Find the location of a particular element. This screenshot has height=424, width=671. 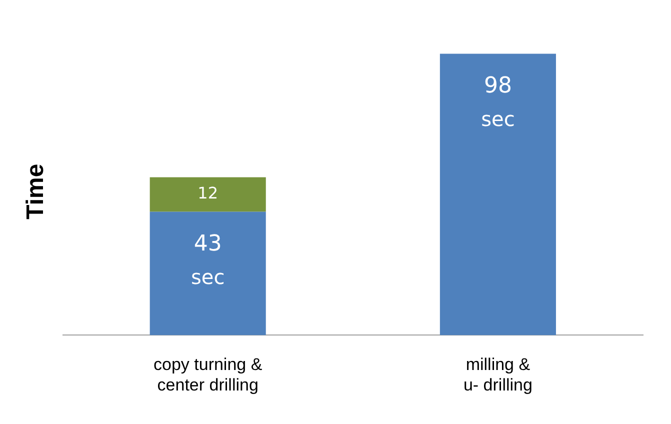

x-tick-label: copy turning & center drilling is located at coordinates (208, 374).